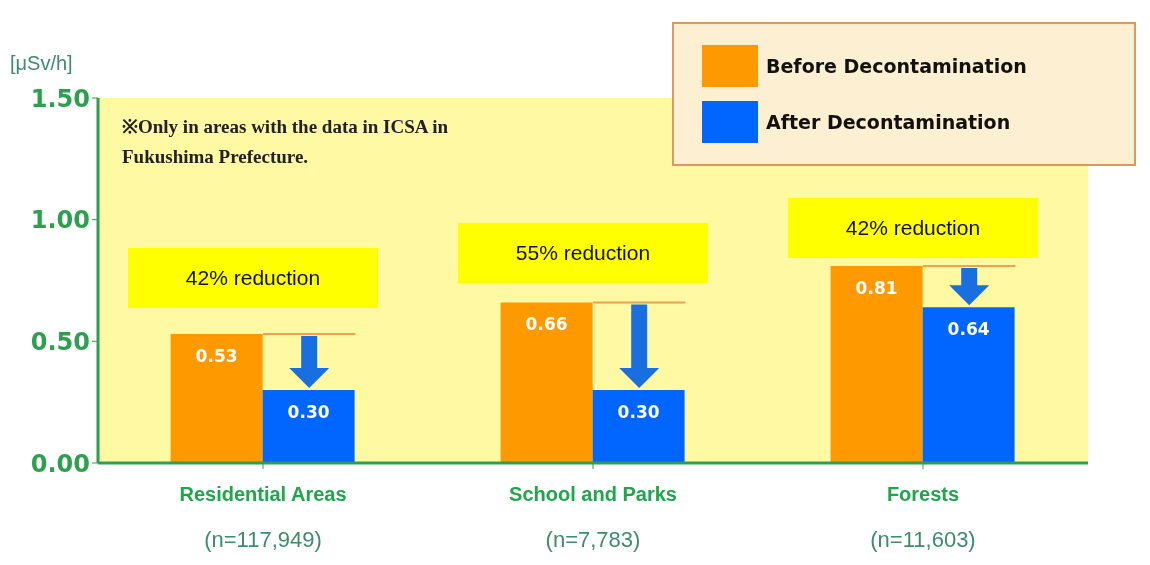 The height and width of the screenshot is (565, 1150). Describe the element at coordinates (923, 517) in the screenshot. I see `x-tick-label: Forests (n=11,603)` at that location.